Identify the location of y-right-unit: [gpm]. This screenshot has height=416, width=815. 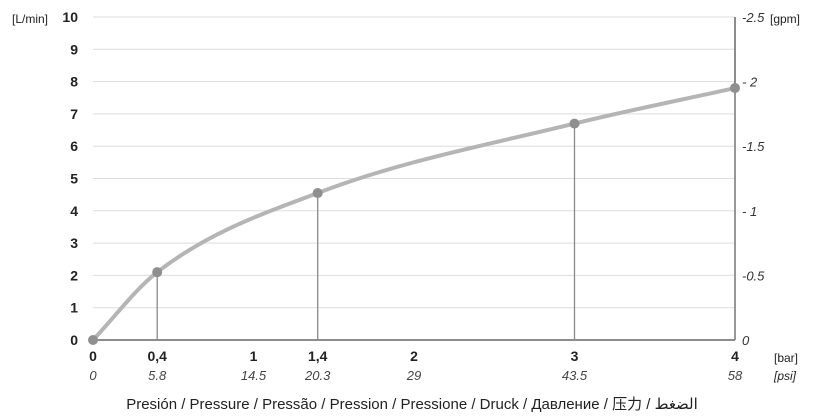
(785, 19).